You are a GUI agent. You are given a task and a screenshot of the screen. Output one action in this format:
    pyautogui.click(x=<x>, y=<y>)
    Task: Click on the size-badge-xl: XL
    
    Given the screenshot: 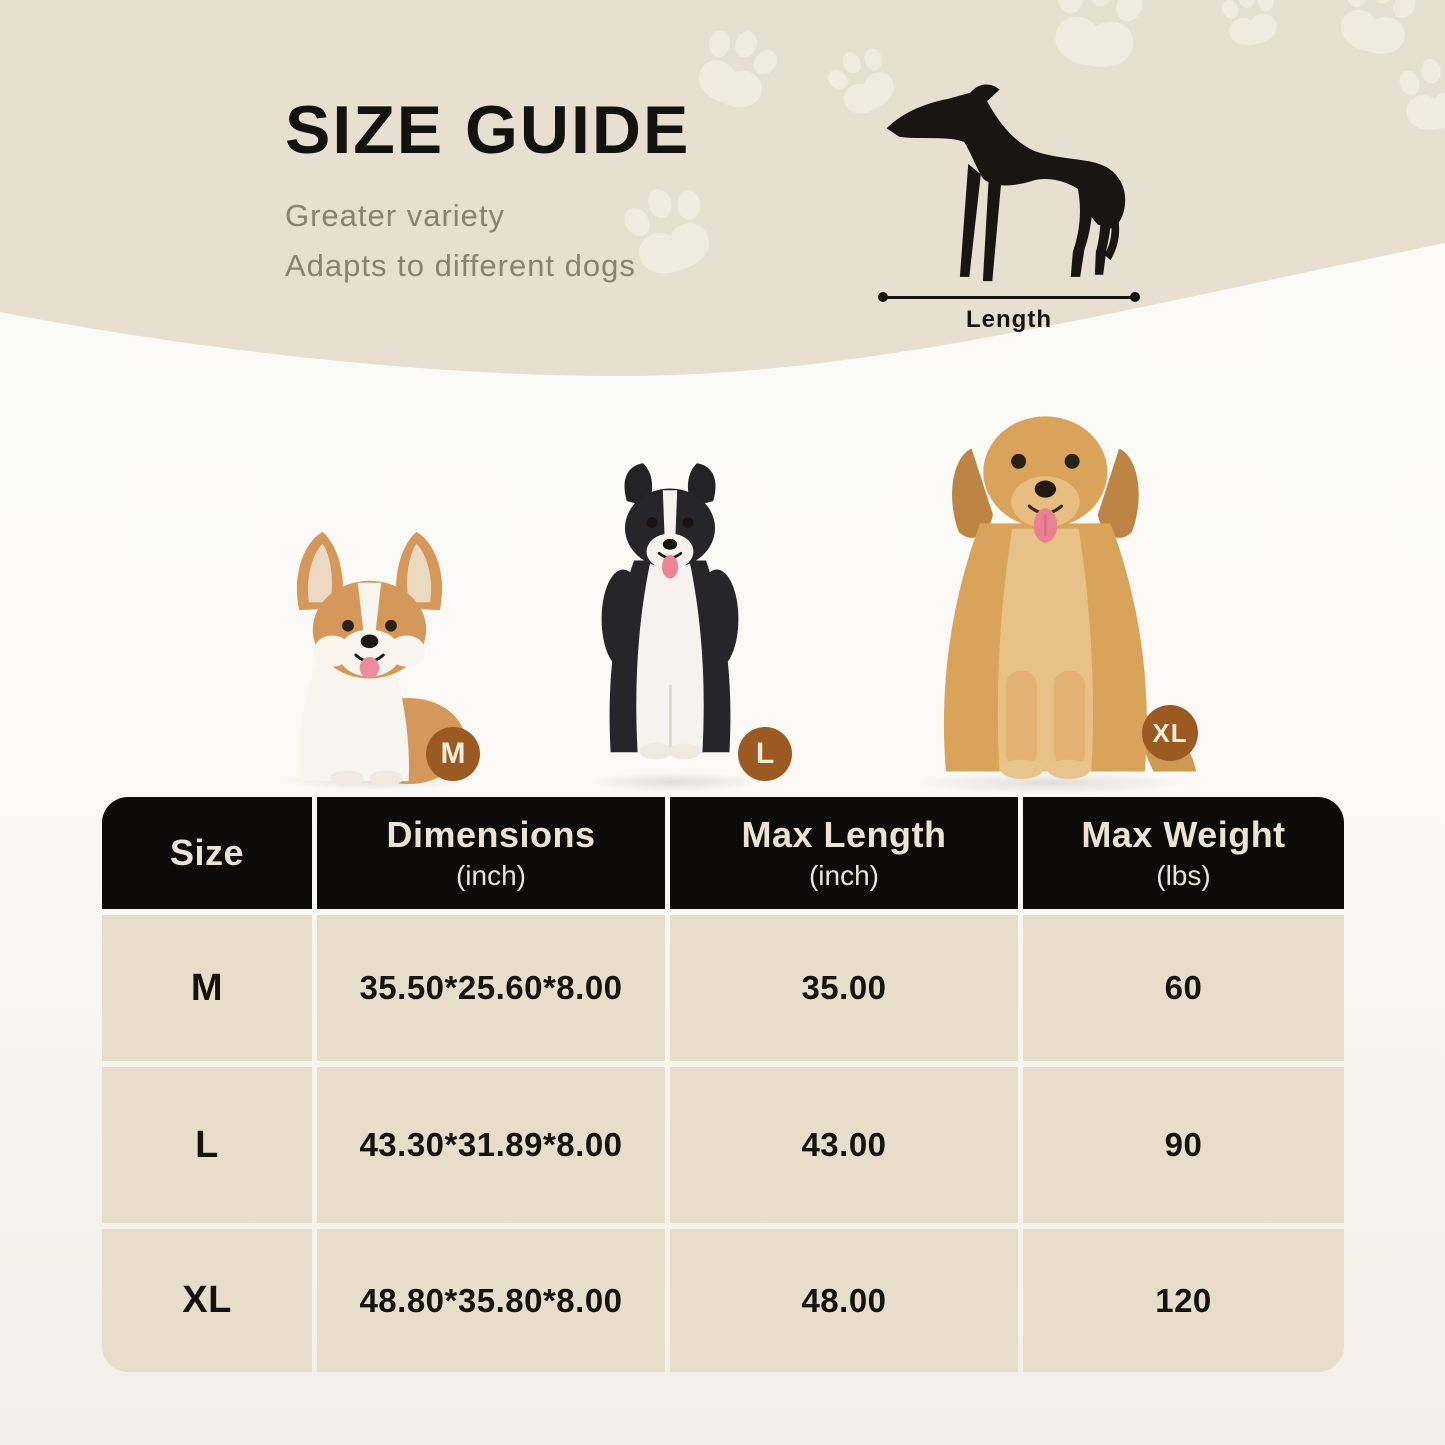 What is the action you would take?
    pyautogui.click(x=1170, y=733)
    